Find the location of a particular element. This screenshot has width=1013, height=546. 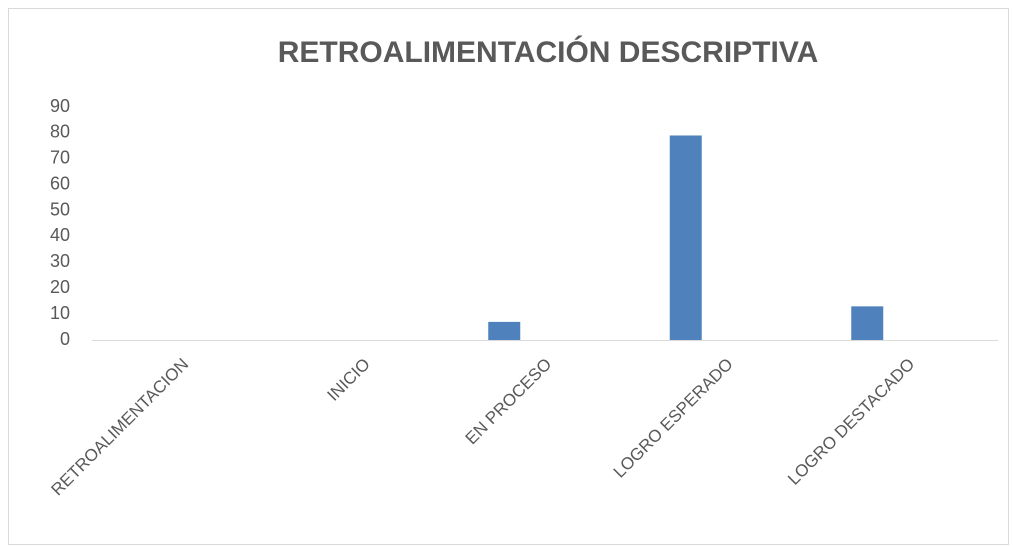

y-tick-label: 80 is located at coordinates (60, 132).